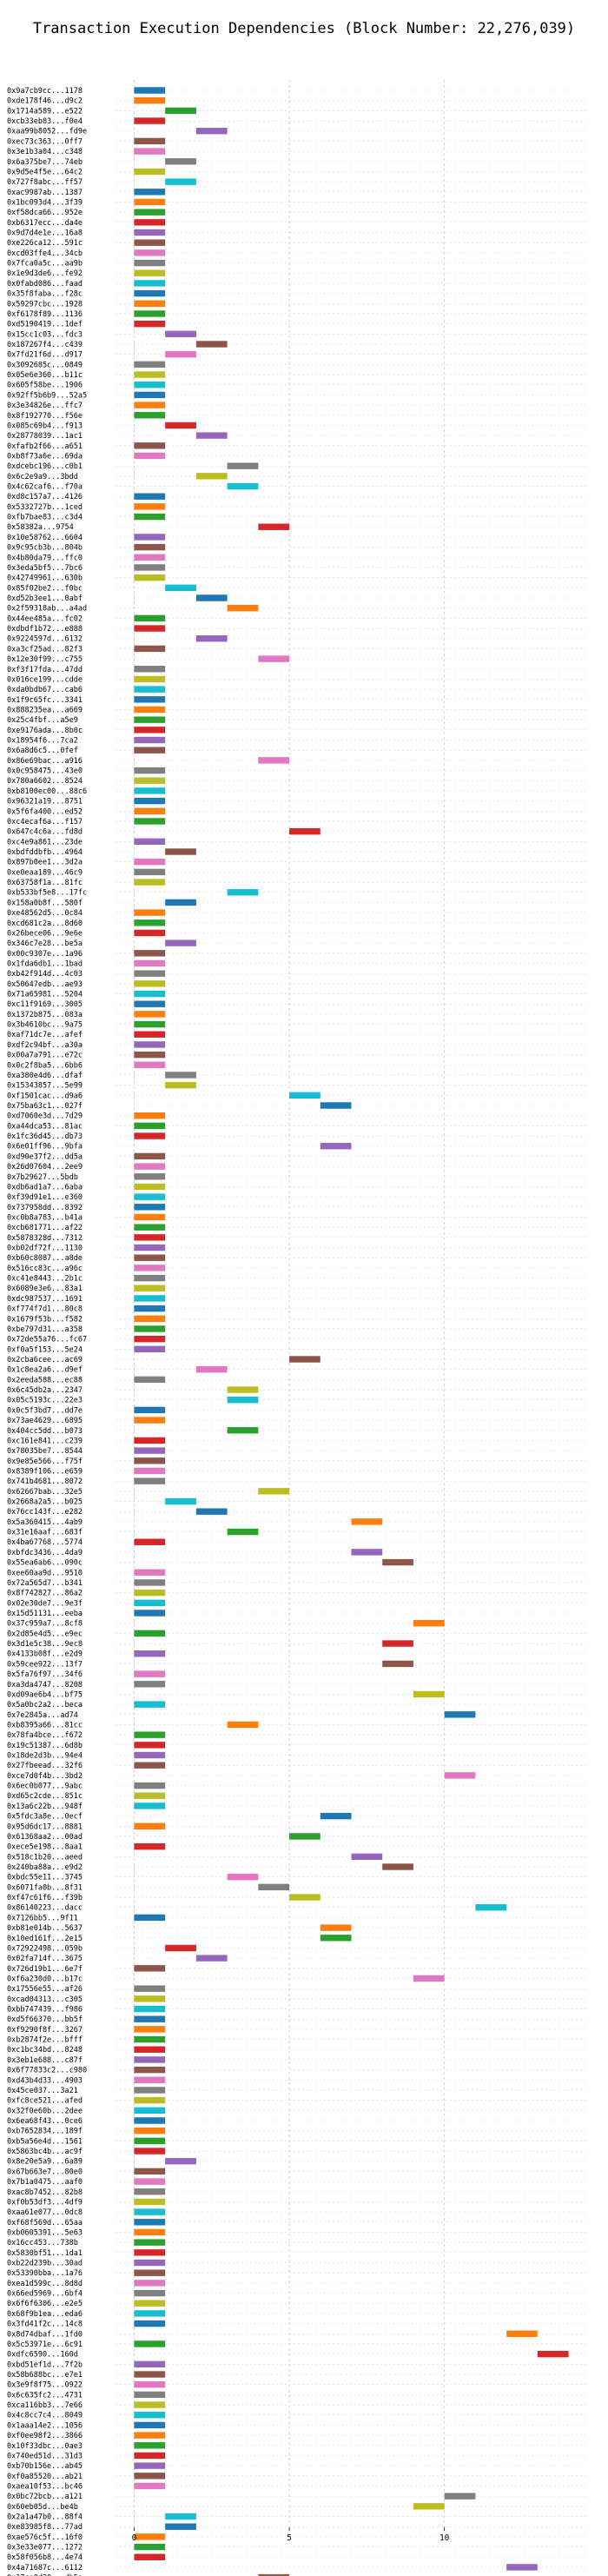 The width and height of the screenshot is (608, 2576). What do you see at coordinates (45, 1086) in the screenshot?
I see `y-tick-label: 0x15343857...5e99` at bounding box center [45, 1086].